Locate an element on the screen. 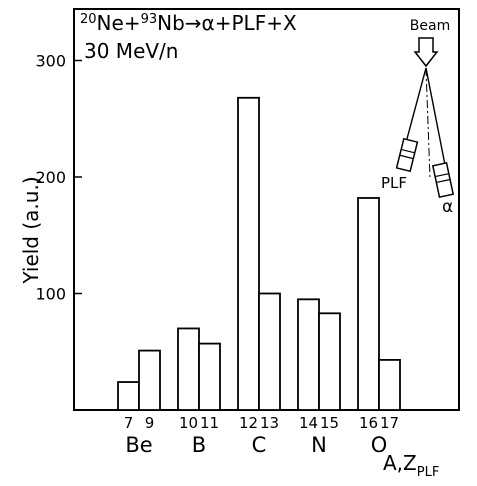 Image resolution: width=477 pixels, height=486 pixels. y-axis-label: Yield (a.u.) is located at coordinates (31, 230).